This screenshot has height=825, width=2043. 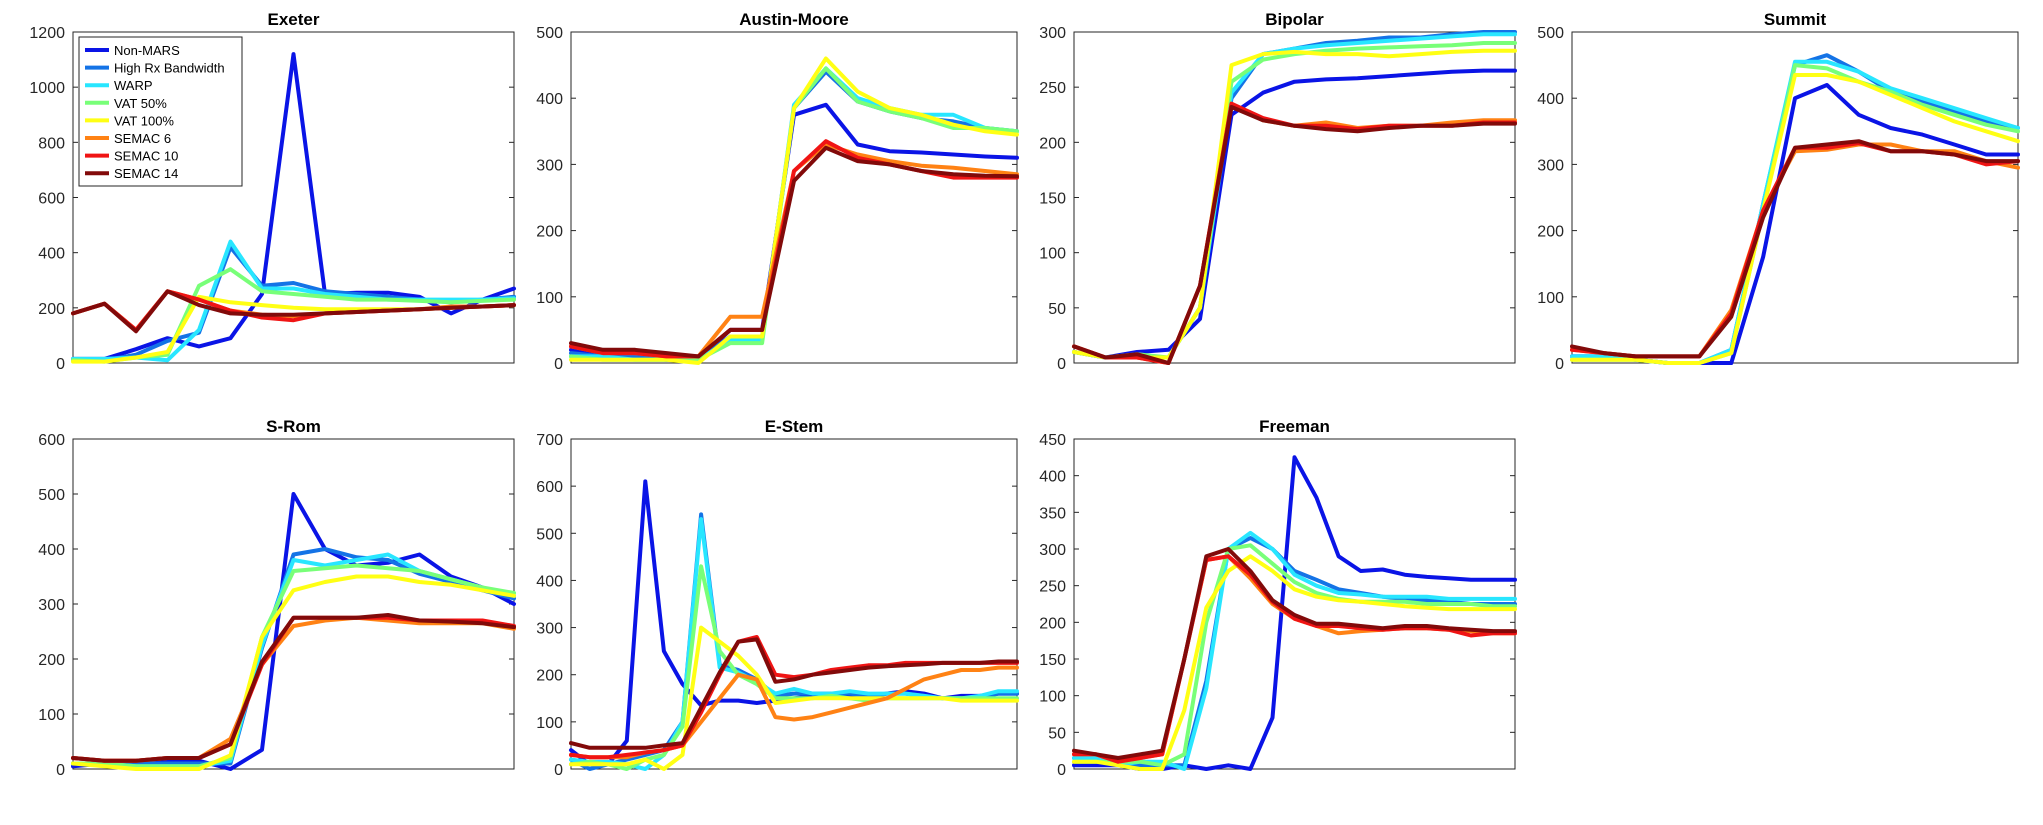 What do you see at coordinates (144, 120) in the screenshot?
I see `legend-label: VAT 100%` at bounding box center [144, 120].